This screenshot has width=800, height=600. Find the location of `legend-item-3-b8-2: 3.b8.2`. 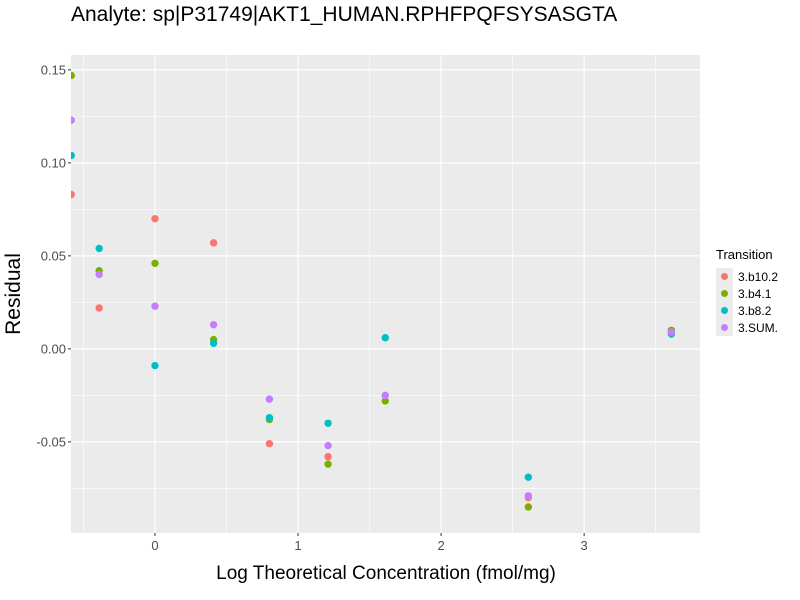

legend-item-3-b8-2: 3.b8.2 is located at coordinates (747, 310).